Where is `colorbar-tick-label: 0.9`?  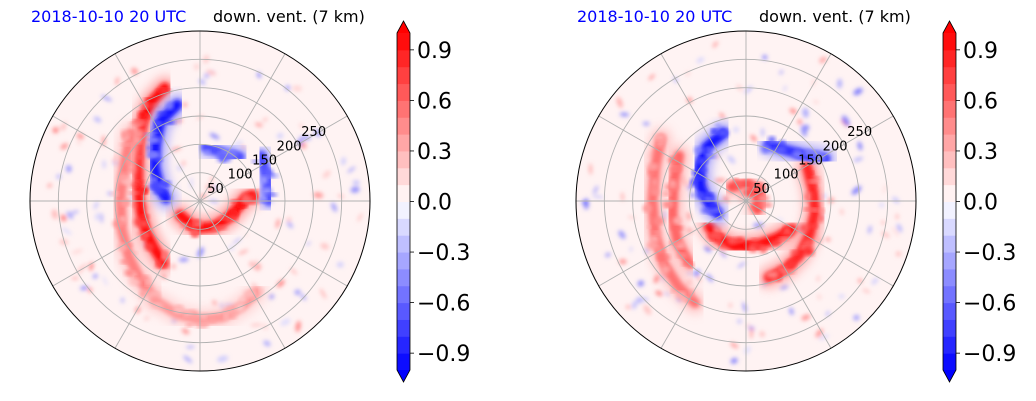 colorbar-tick-label: 0.9 is located at coordinates (980, 51).